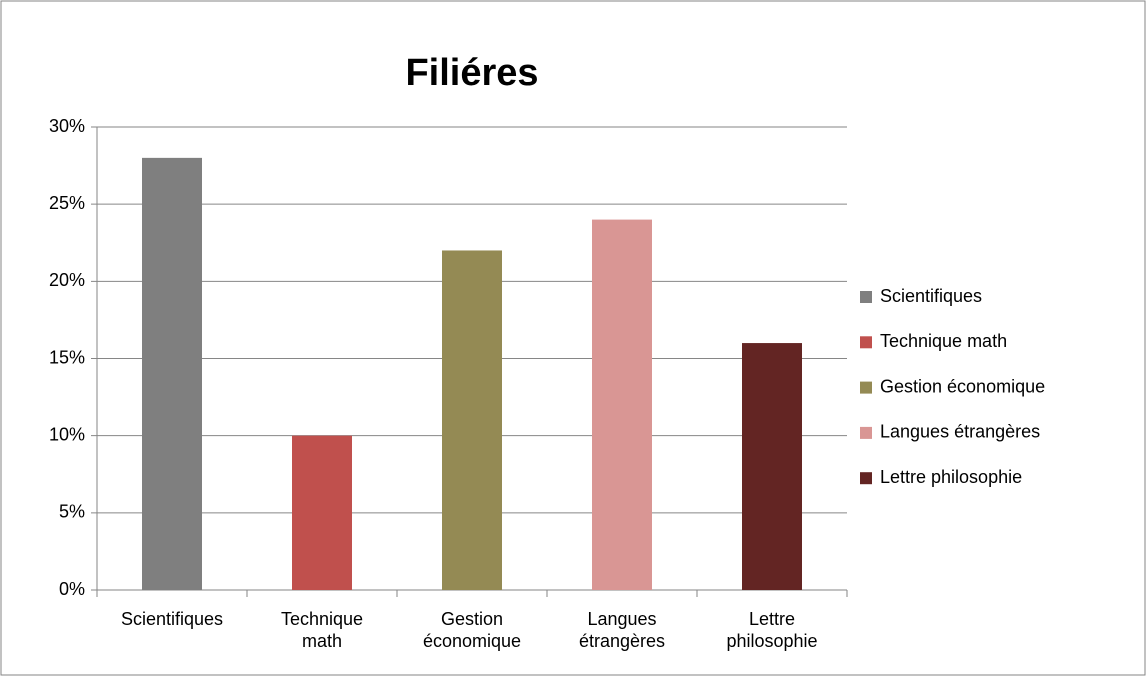  Describe the element at coordinates (962, 386) in the screenshot. I see `legend-label: Gestion économique` at that location.